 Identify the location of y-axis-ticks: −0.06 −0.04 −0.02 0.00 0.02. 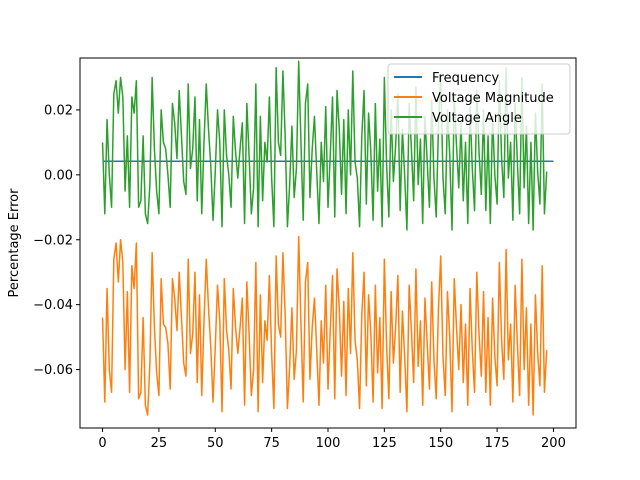
(56, 240).